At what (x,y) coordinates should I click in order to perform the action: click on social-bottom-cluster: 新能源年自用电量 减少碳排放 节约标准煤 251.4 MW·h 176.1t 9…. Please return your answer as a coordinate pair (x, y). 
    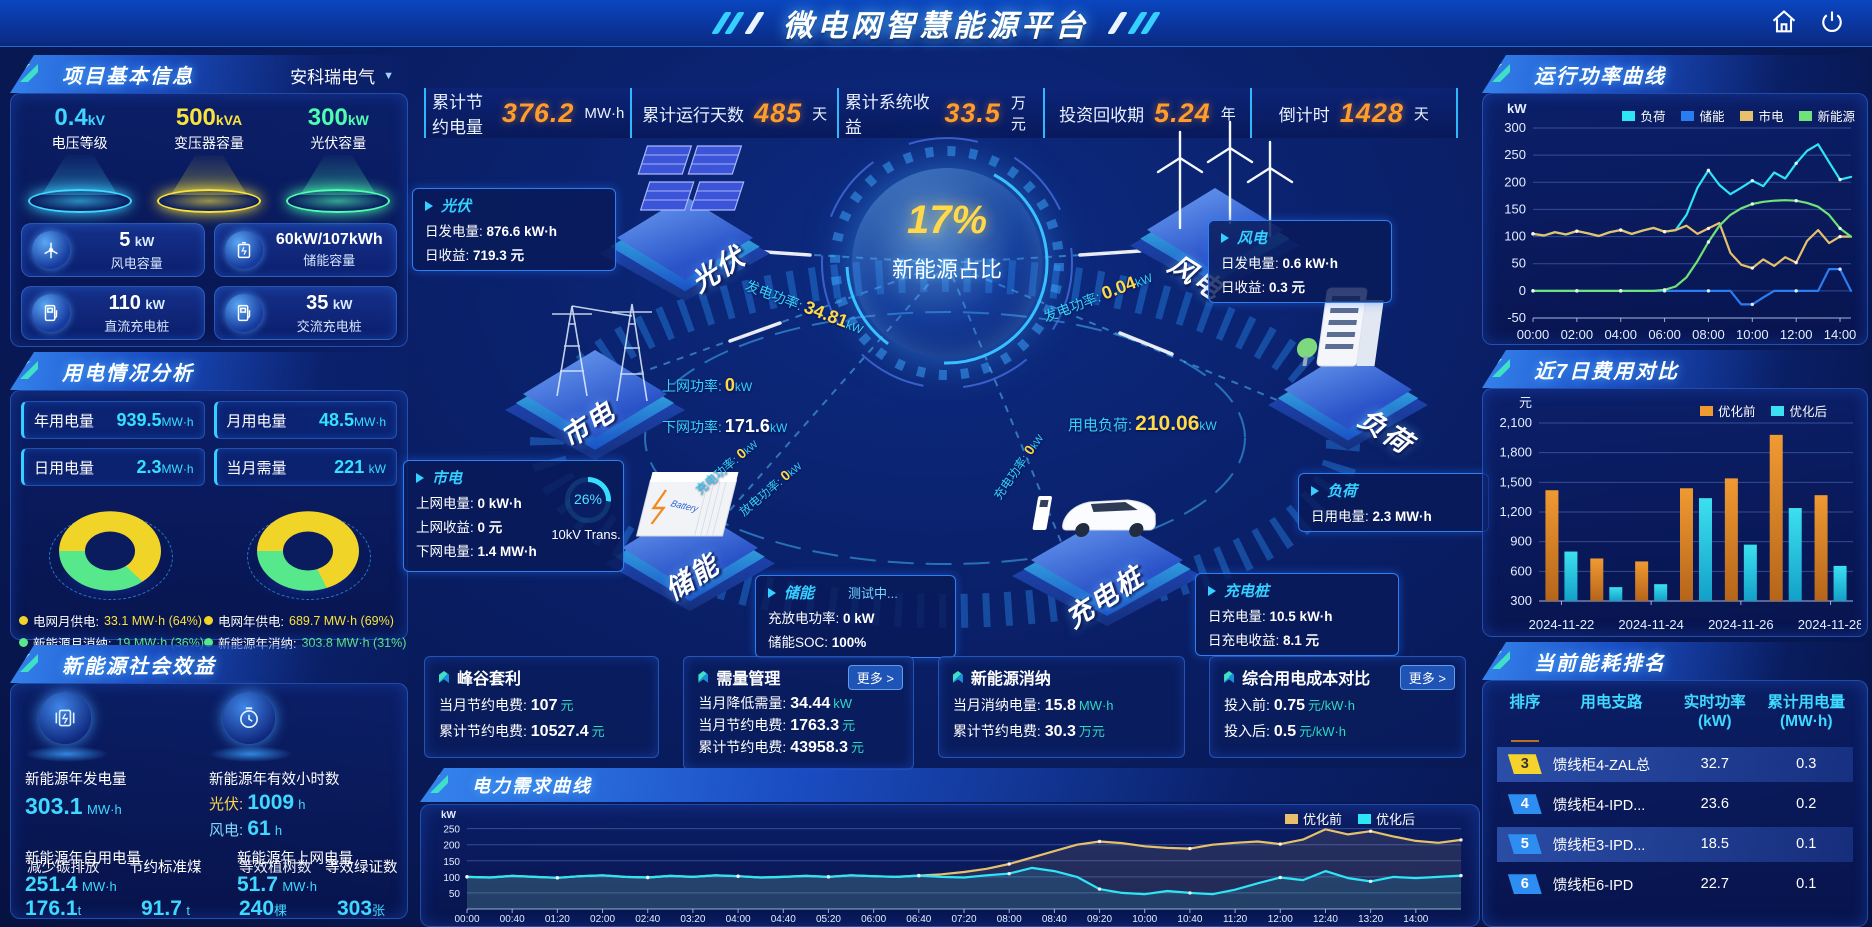
    Looking at the image, I should click on (211, 887).